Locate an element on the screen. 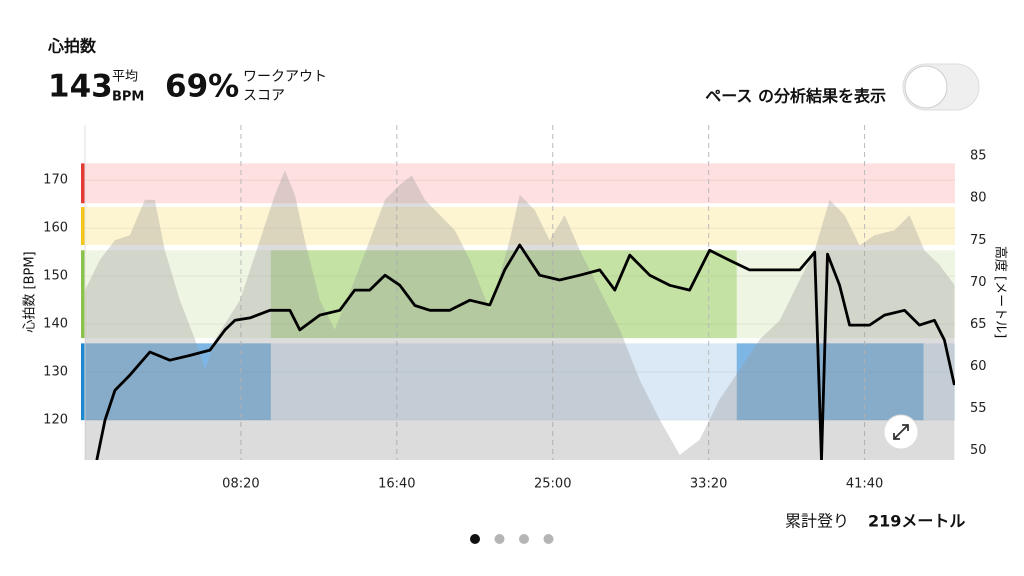 The image size is (1024, 576). y2-tick-label: 55 is located at coordinates (978, 408).